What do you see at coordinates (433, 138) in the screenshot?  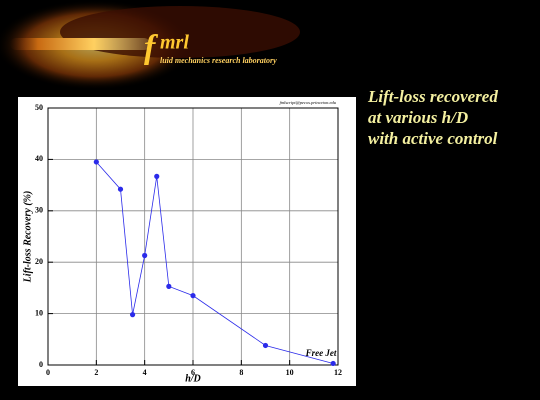 I see `title-line: with active control` at bounding box center [433, 138].